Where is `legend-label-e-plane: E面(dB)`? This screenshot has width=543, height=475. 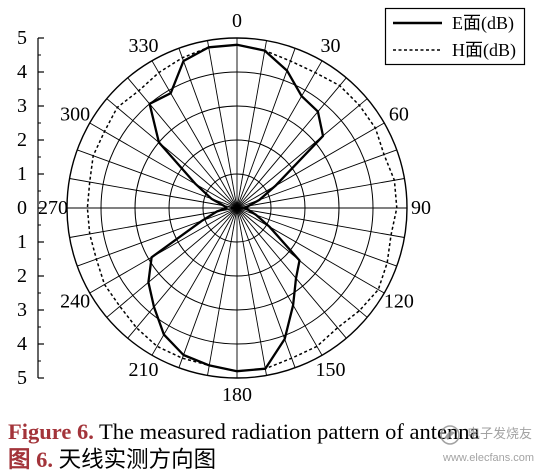
legend-label-e-plane: E面(dB) is located at coordinates (483, 23).